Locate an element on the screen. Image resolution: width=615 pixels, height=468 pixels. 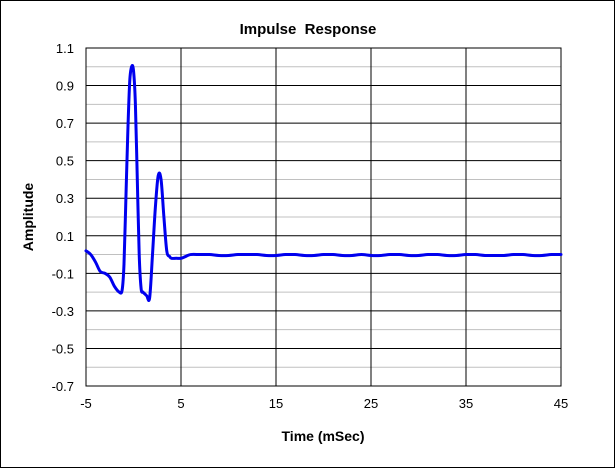
y-tick-label: 1.1 is located at coordinates (65, 48).